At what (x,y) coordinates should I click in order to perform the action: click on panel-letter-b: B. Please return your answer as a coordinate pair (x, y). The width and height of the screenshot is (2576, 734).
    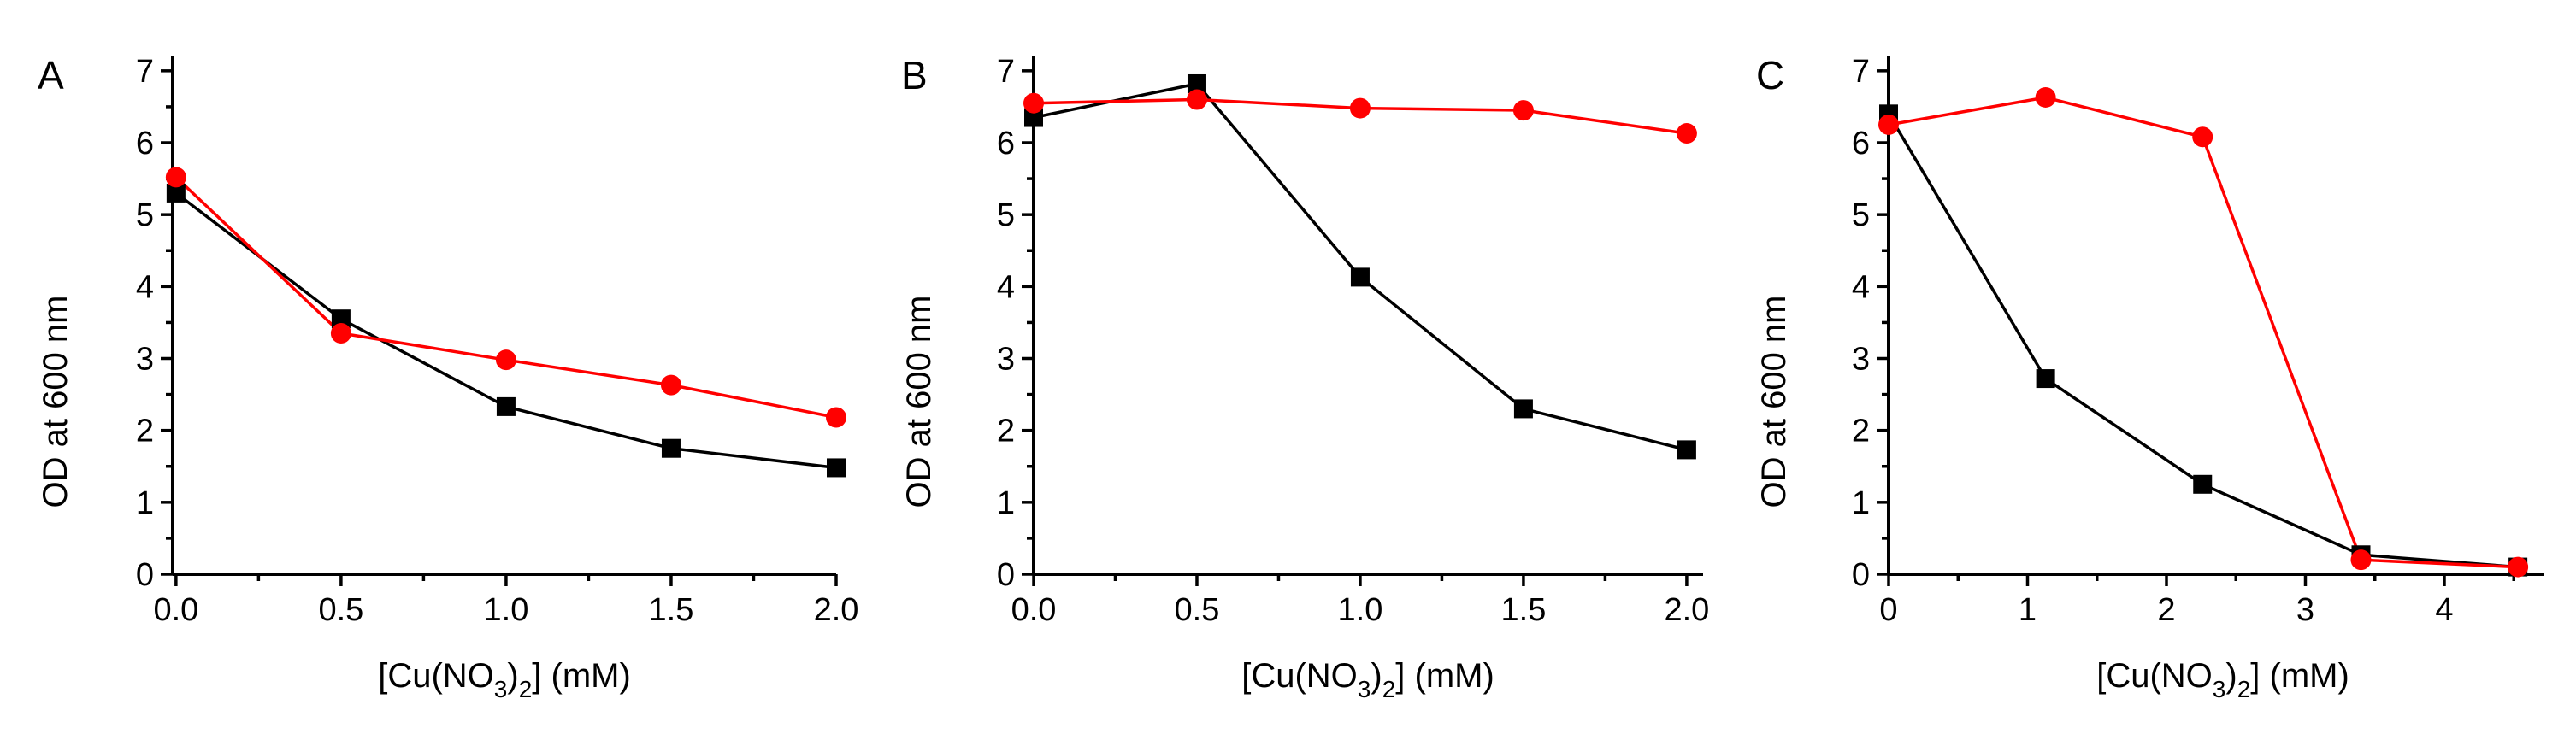
    Looking at the image, I should click on (914, 75).